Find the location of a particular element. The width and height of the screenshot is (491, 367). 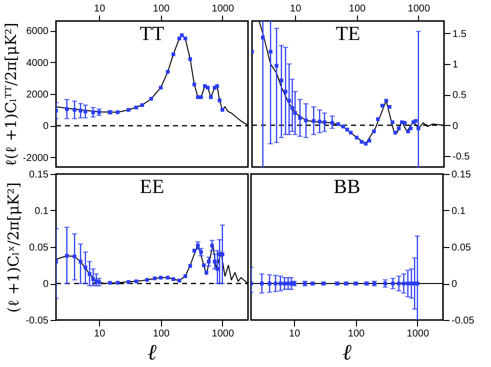

y-tick-label: 2000 is located at coordinates (37, 95).